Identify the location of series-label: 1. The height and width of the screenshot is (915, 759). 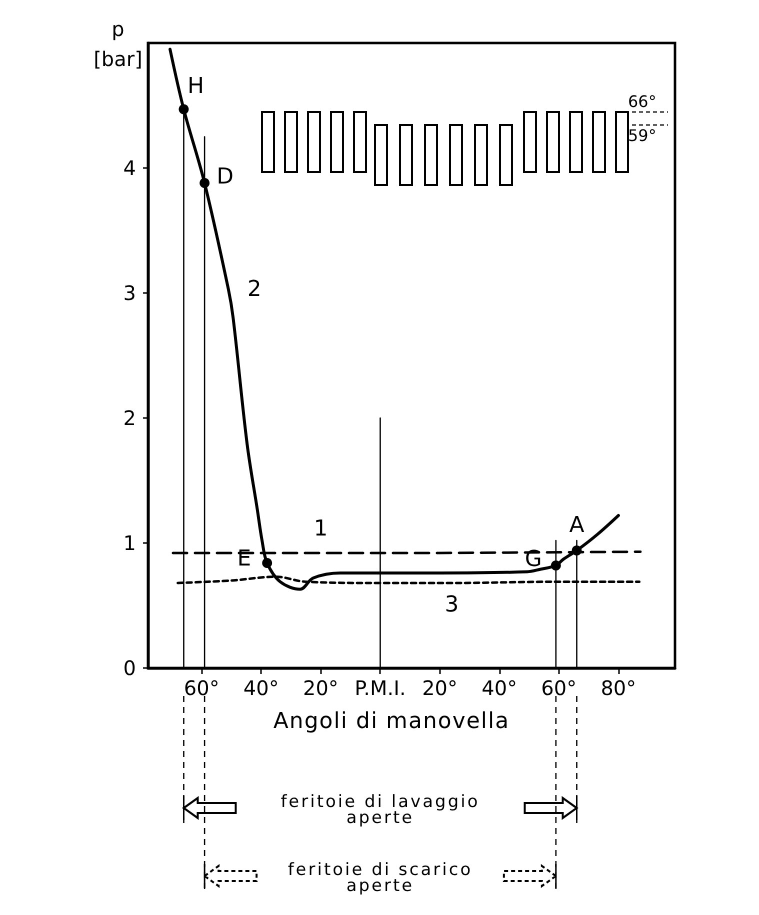
(321, 529).